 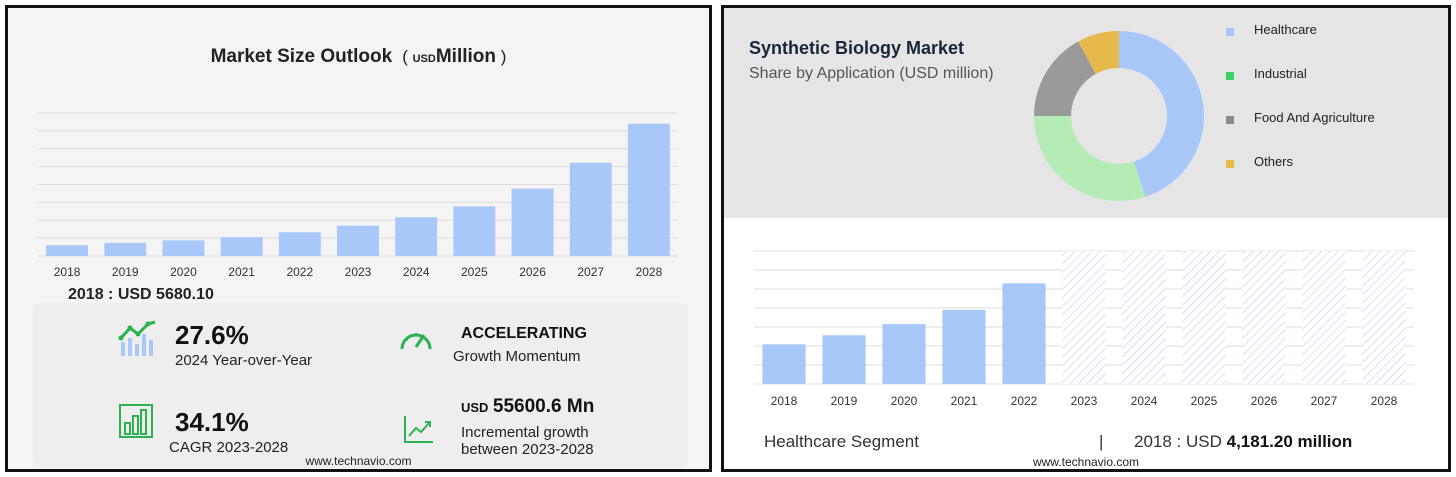 I want to click on segment-value: 2018 : USD 4,181.20 million, so click(x=1243, y=441).